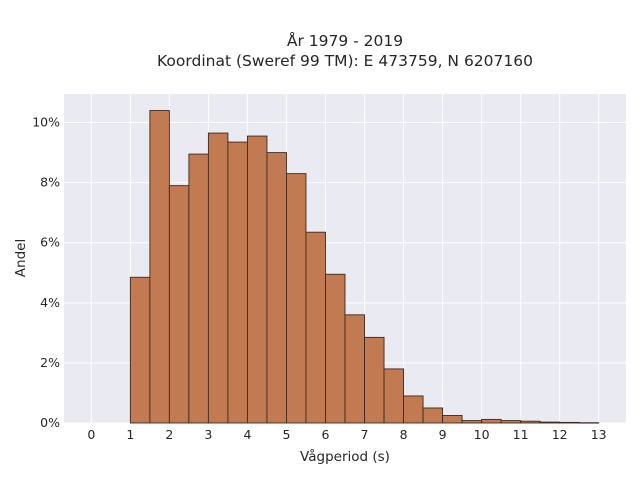 The image size is (640, 480). What do you see at coordinates (345, 40) in the screenshot?
I see `chart-title-line-1: År 1979 - 2019` at bounding box center [345, 40].